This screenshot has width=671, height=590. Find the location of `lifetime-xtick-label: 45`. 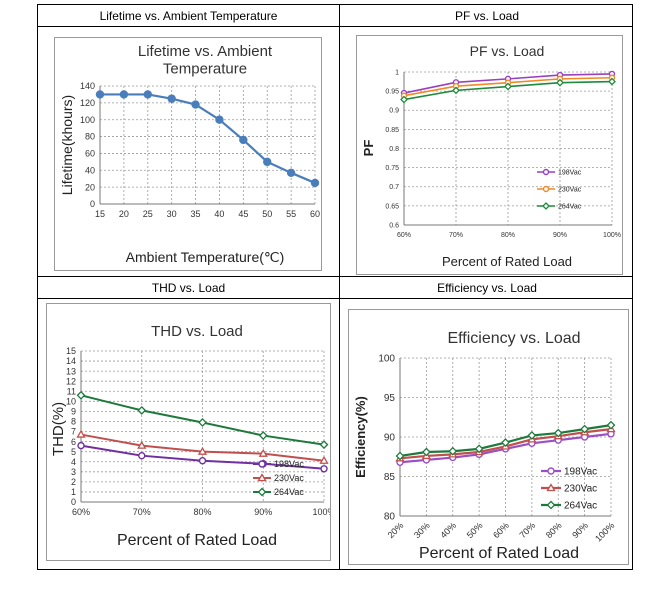

lifetime-xtick-label: 45 is located at coordinates (243, 214).